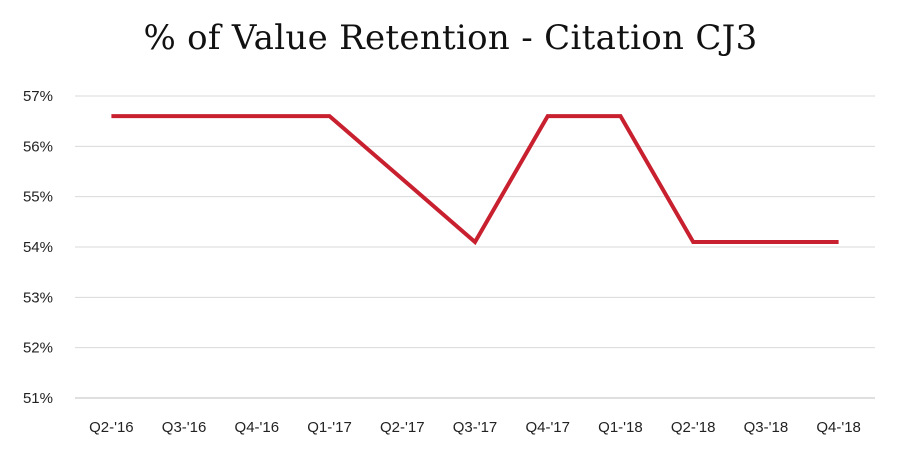  I want to click on y-axis-ticks: 51% 52% 53% 54% 55% 56% 57%, so click(38, 247).